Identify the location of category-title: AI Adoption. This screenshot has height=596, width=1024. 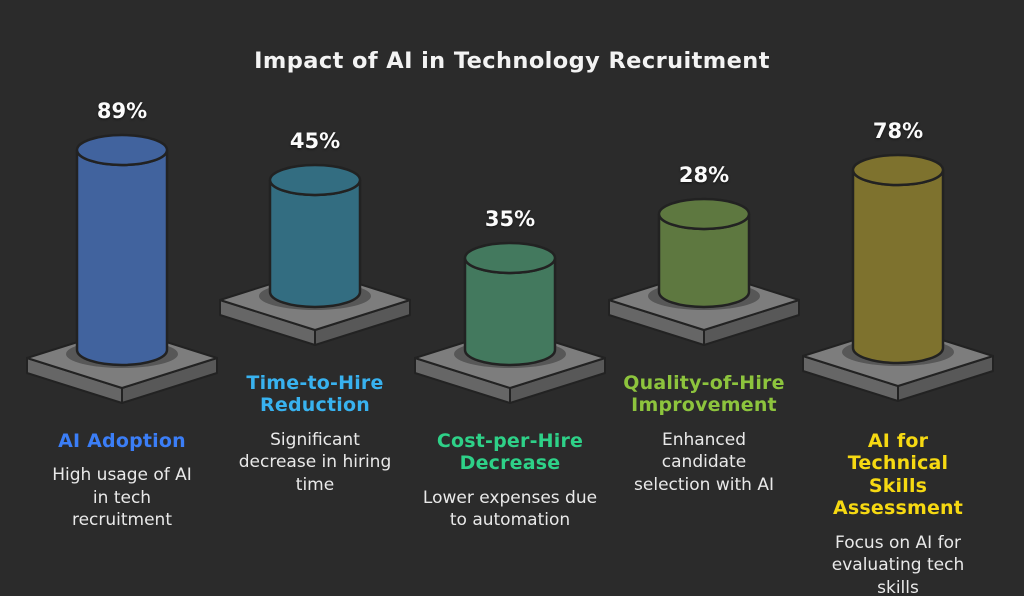
(122, 441).